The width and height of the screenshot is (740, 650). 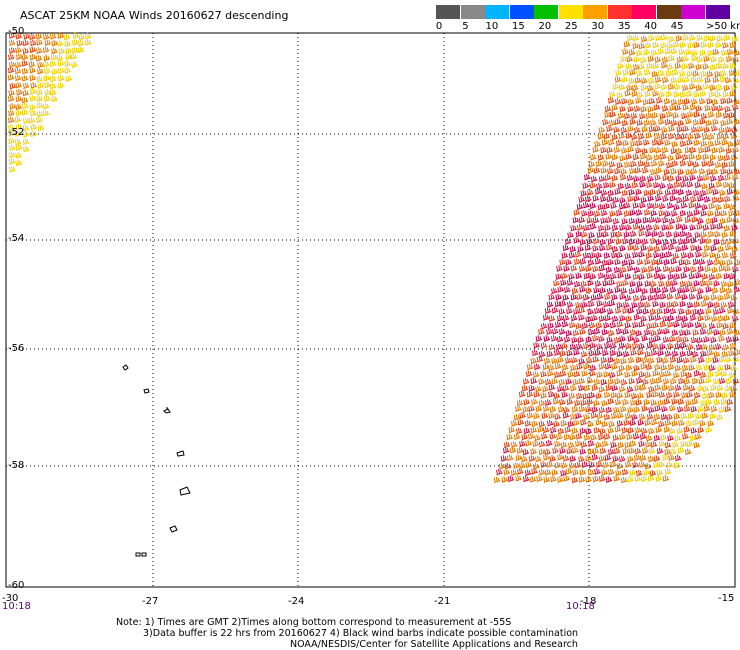 What do you see at coordinates (16, 31) in the screenshot?
I see `lat-label-50: -50` at bounding box center [16, 31].